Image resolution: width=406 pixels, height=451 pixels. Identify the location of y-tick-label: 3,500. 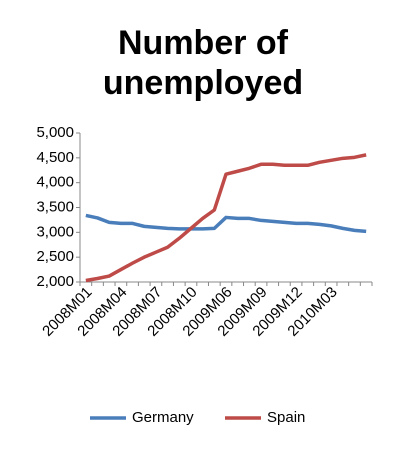
(55, 206).